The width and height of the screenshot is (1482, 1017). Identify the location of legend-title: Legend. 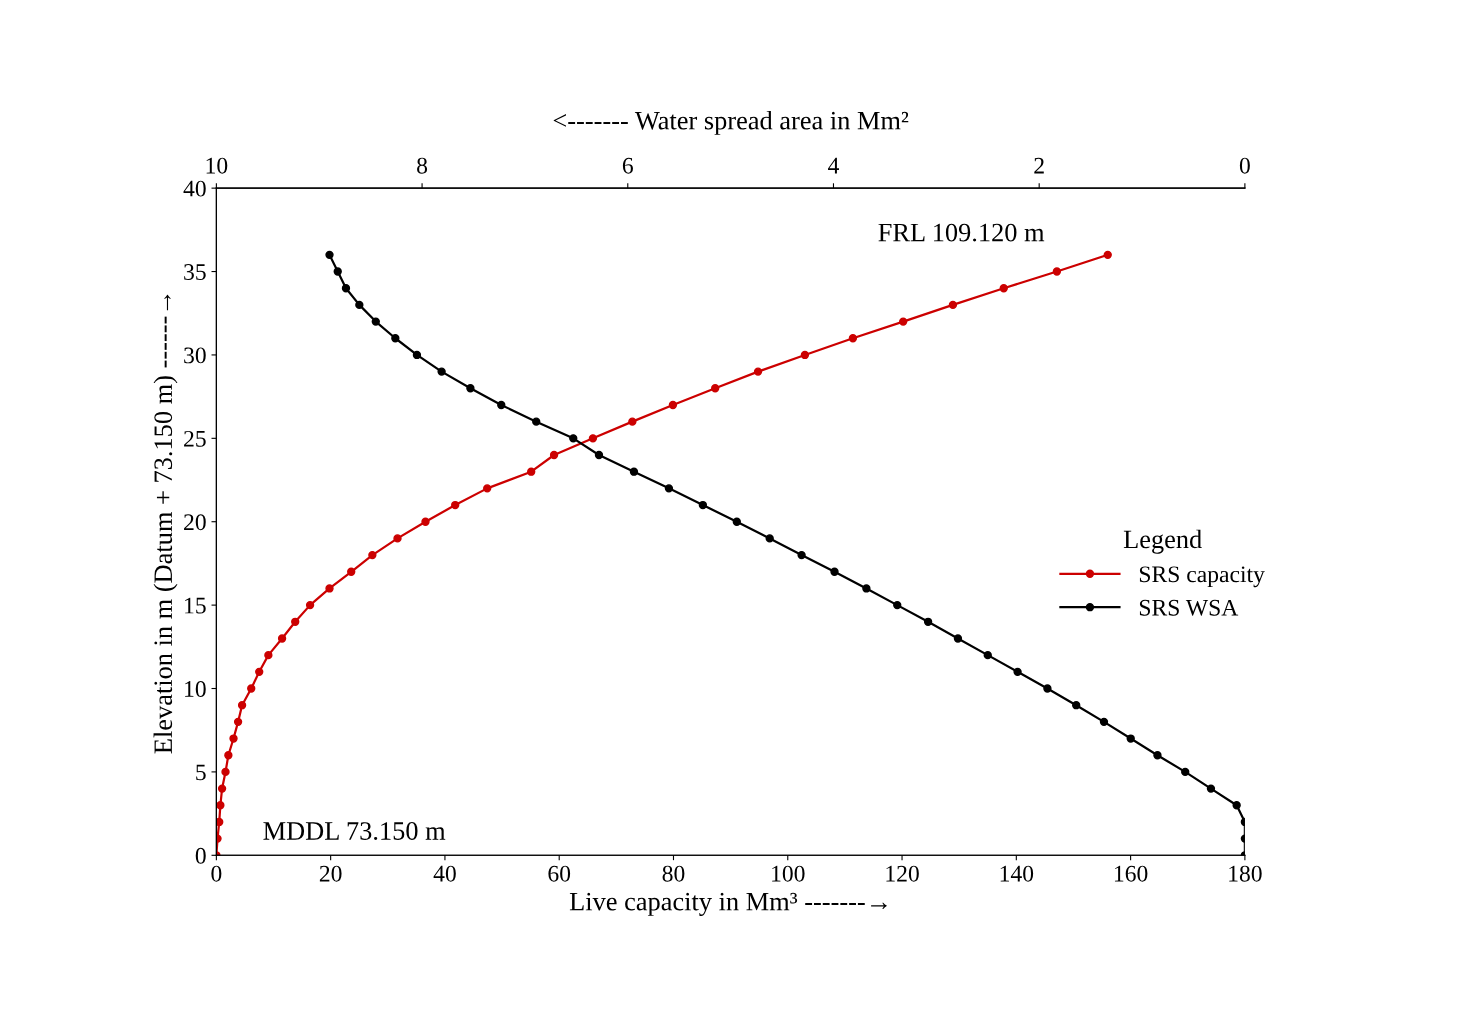
(1162, 541).